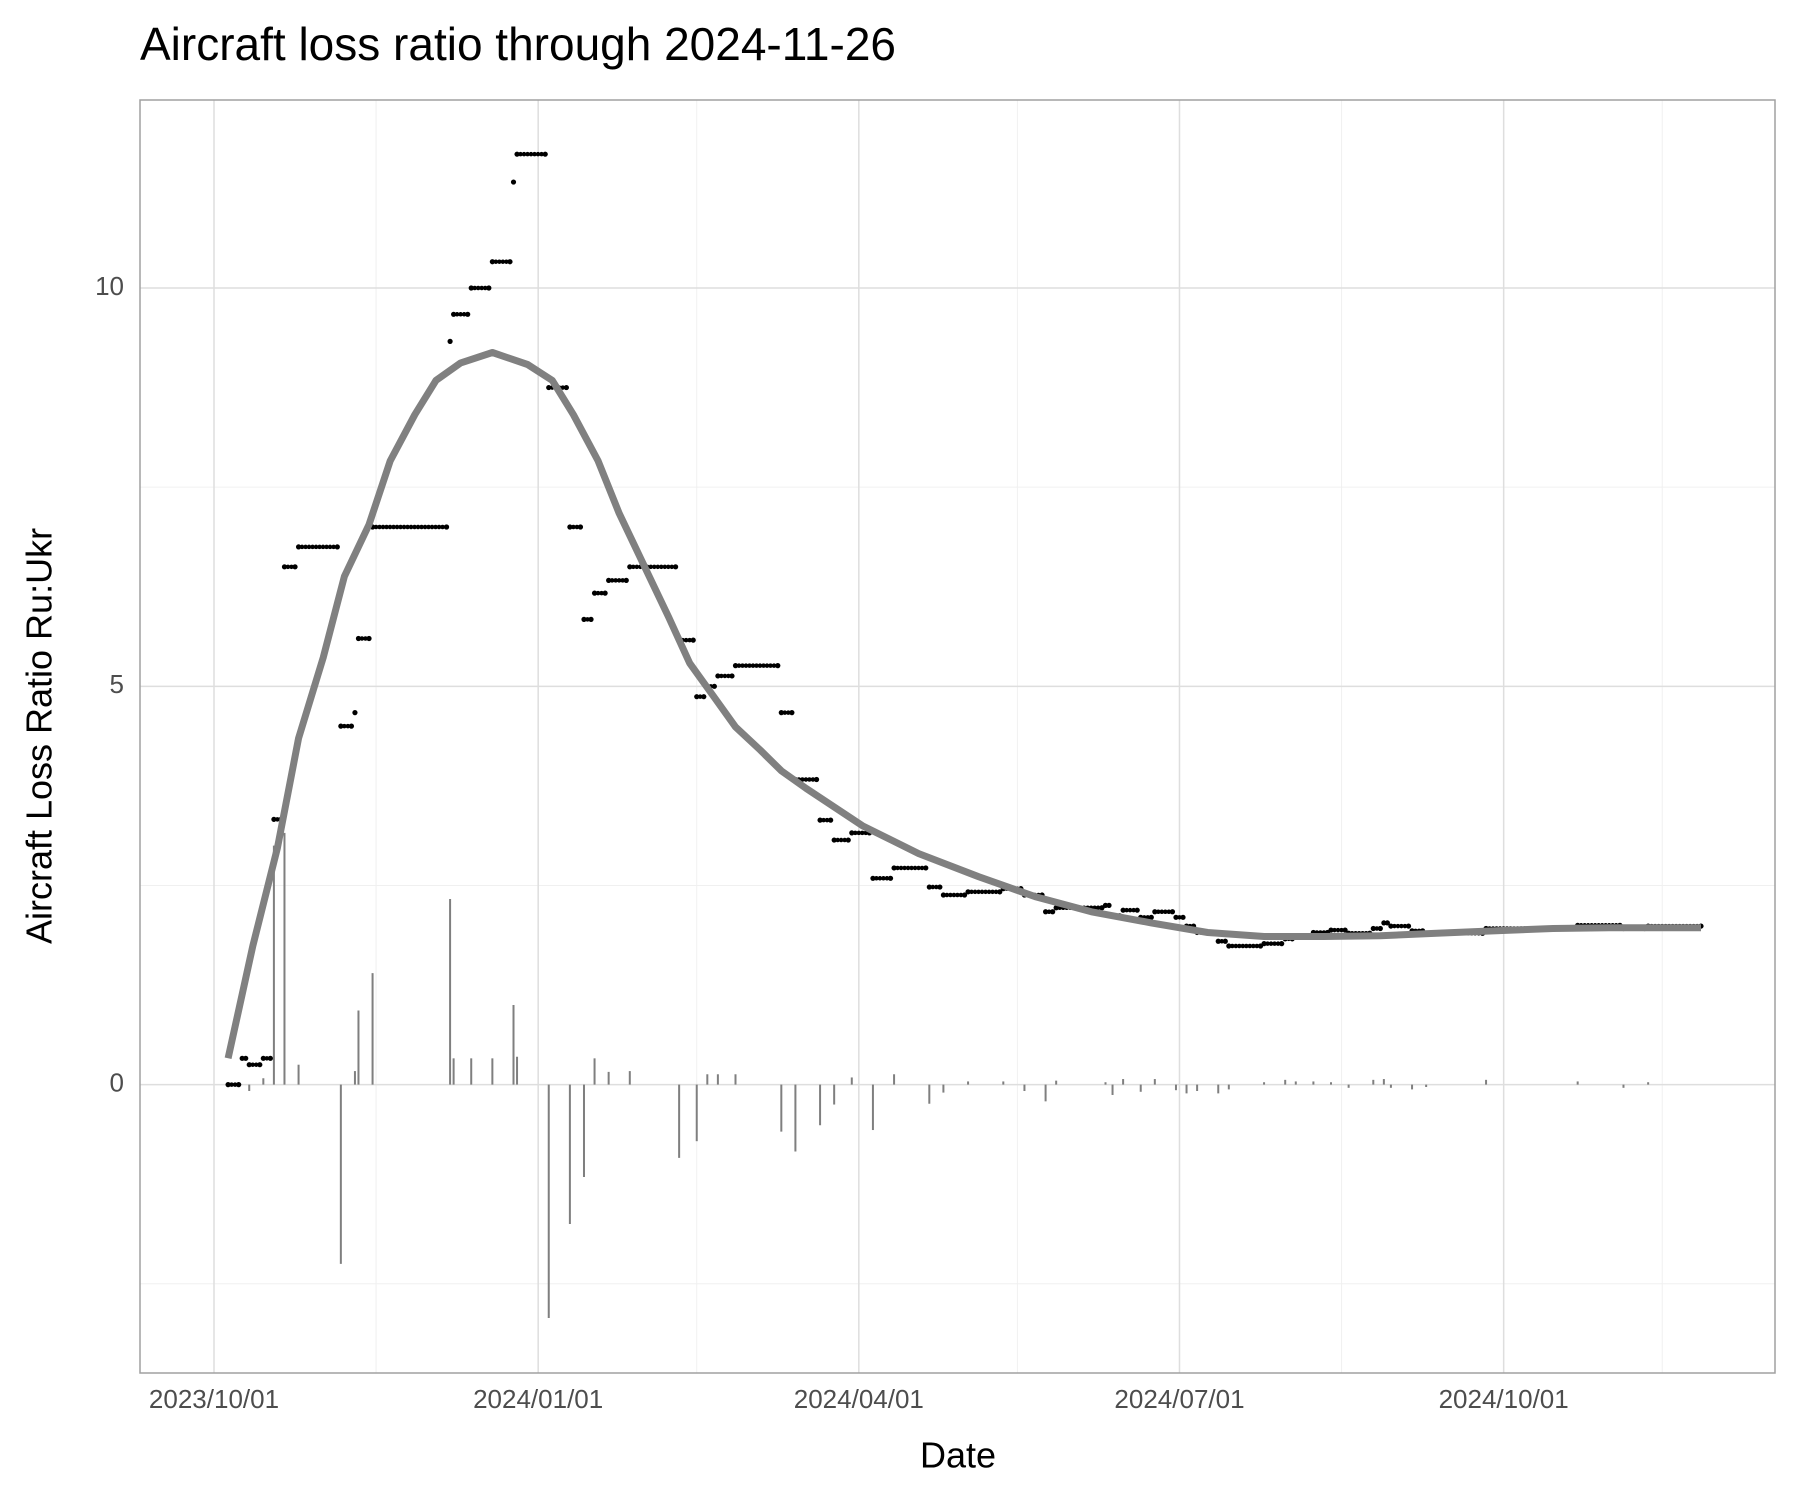 The image size is (1800, 1500). I want to click on y-tick-label: 5, so click(117, 684).